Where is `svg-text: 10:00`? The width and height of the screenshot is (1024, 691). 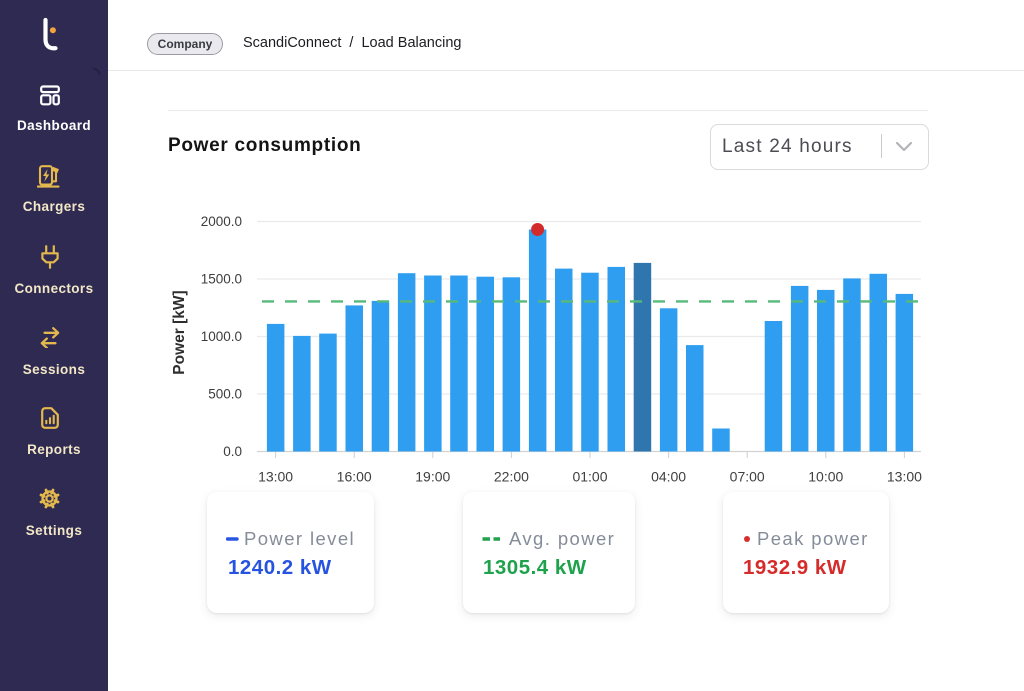 svg-text: 10:00 is located at coordinates (825, 477).